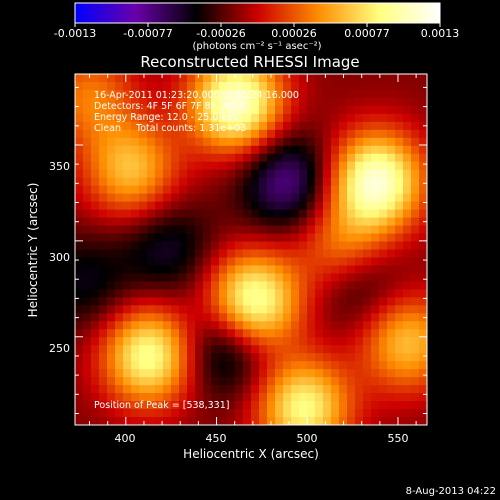 Image resolution: width=500 pixels, height=500 pixels. What do you see at coordinates (256, 46) in the screenshot?
I see `colorbar-unit-label: (photons cm⁻² s⁻¹ asec⁻²)` at bounding box center [256, 46].